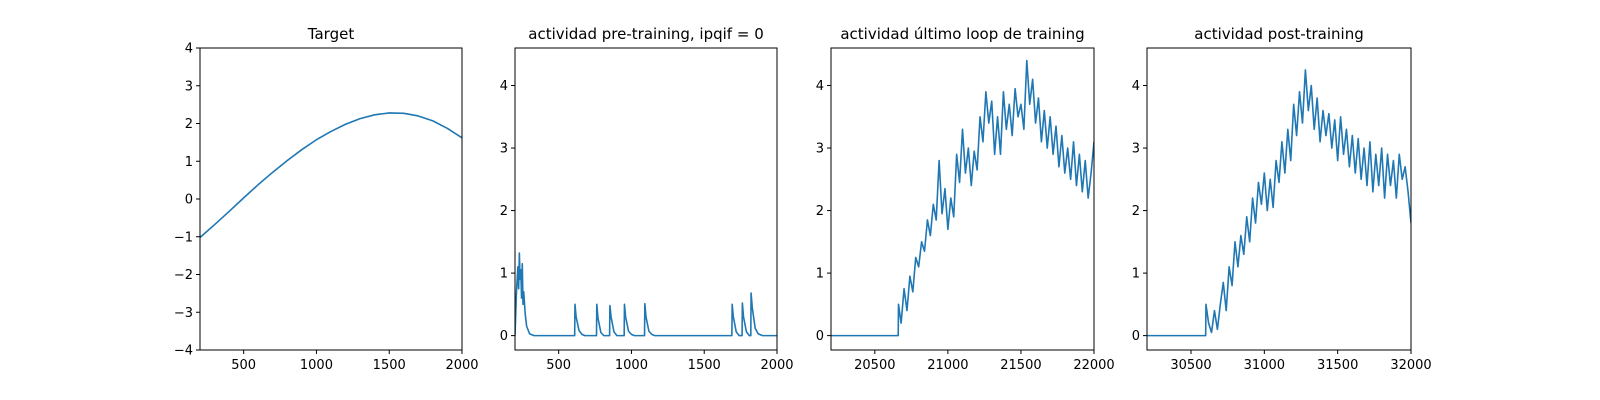 The width and height of the screenshot is (1600, 400). Describe the element at coordinates (1278, 34) in the screenshot. I see `chart-title: actividad post-training` at that location.